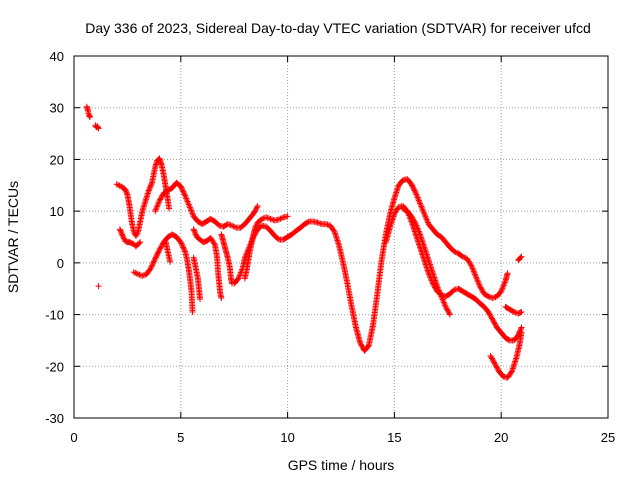 This screenshot has height=480, width=640. I want to click on y-axis-label: SDTVAR / TECUs, so click(13, 237).